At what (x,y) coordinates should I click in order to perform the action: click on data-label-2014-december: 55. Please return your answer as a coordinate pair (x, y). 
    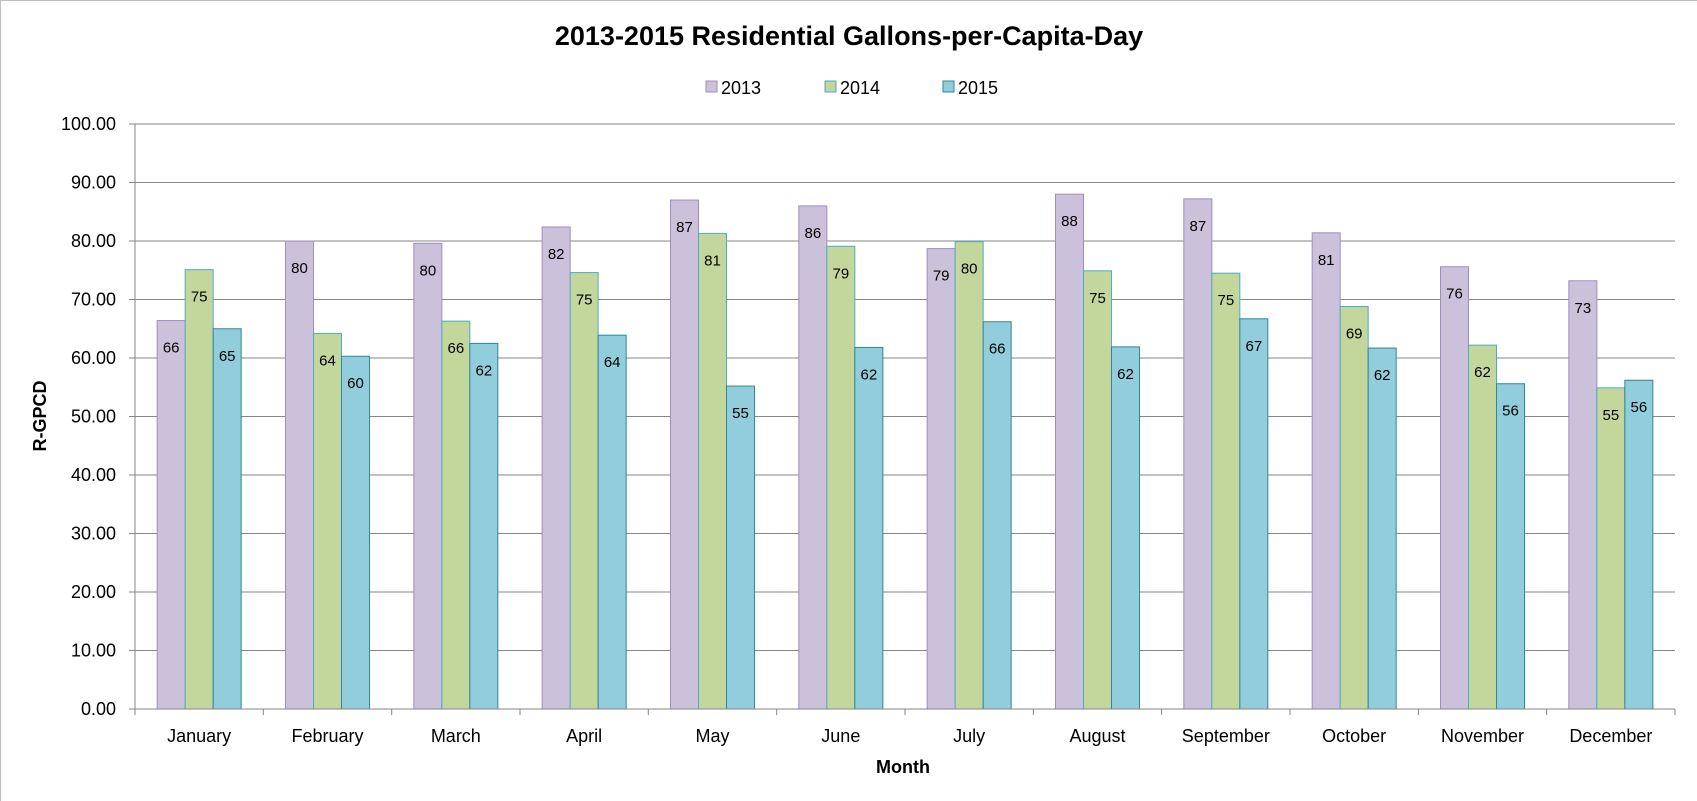
    Looking at the image, I should click on (1610, 415).